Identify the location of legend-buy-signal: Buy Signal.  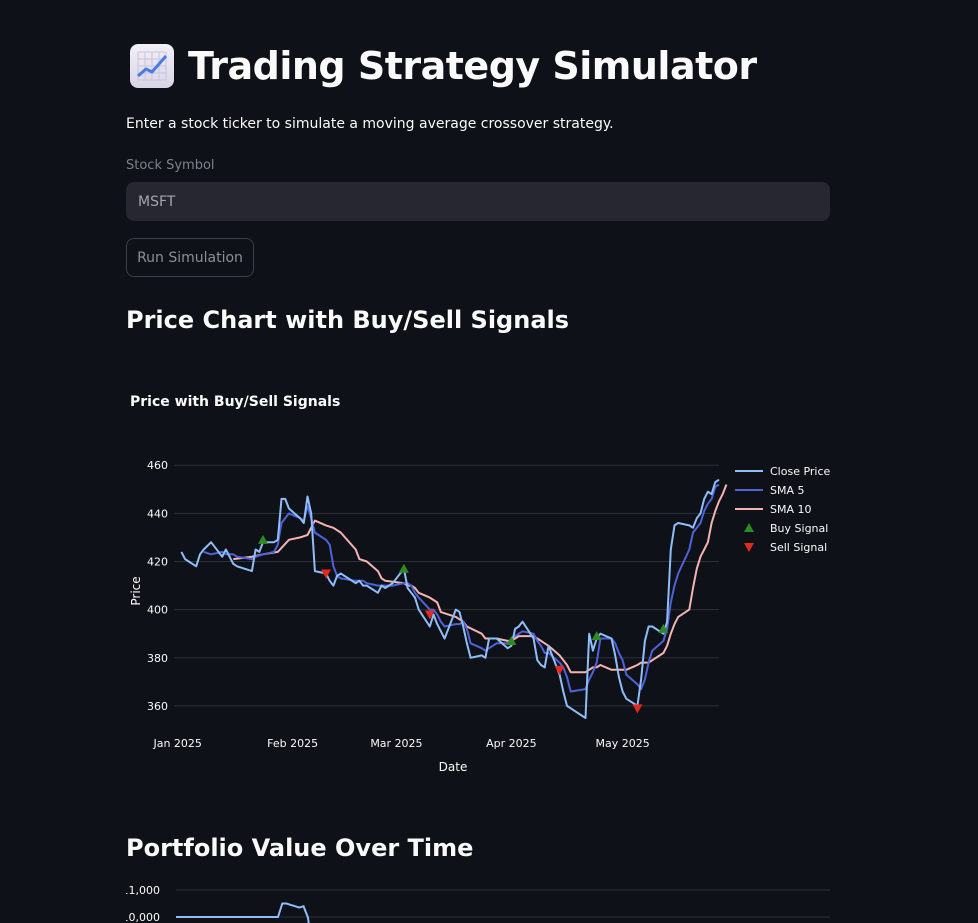
(786, 528).